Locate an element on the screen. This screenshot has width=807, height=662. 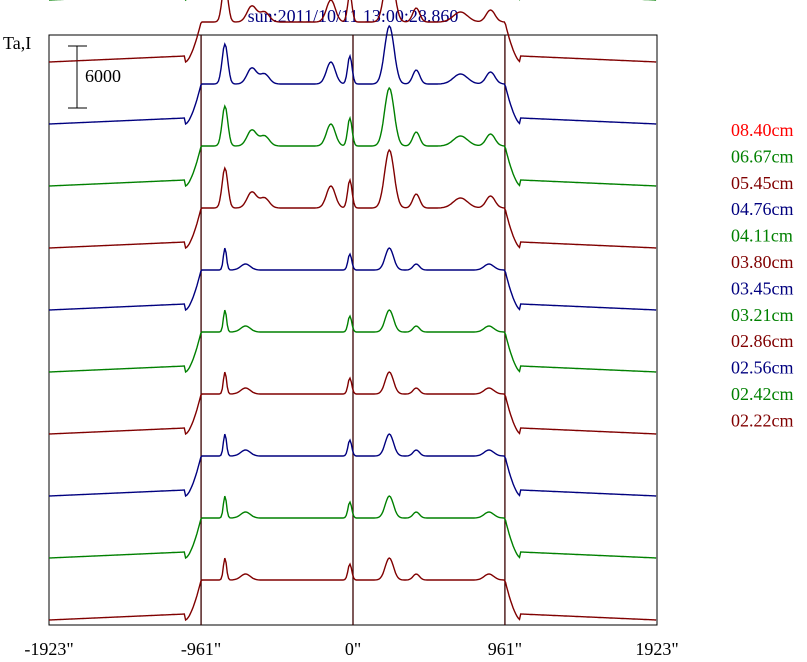
series-line-02.56cm is located at coordinates (352, 465).